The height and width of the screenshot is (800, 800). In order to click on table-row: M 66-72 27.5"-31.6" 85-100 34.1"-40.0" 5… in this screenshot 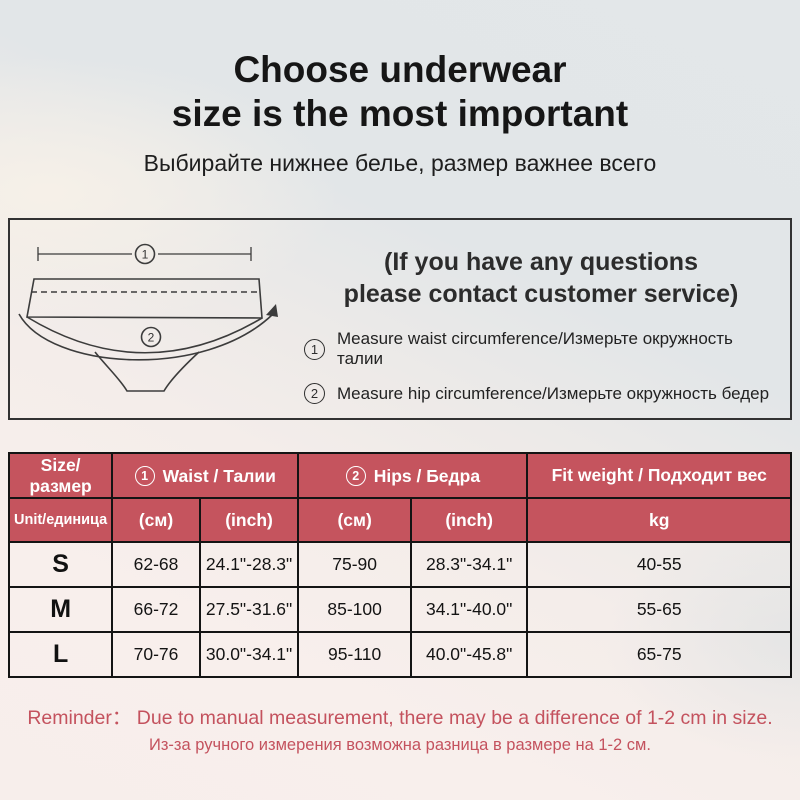, I will do `click(399, 609)`.